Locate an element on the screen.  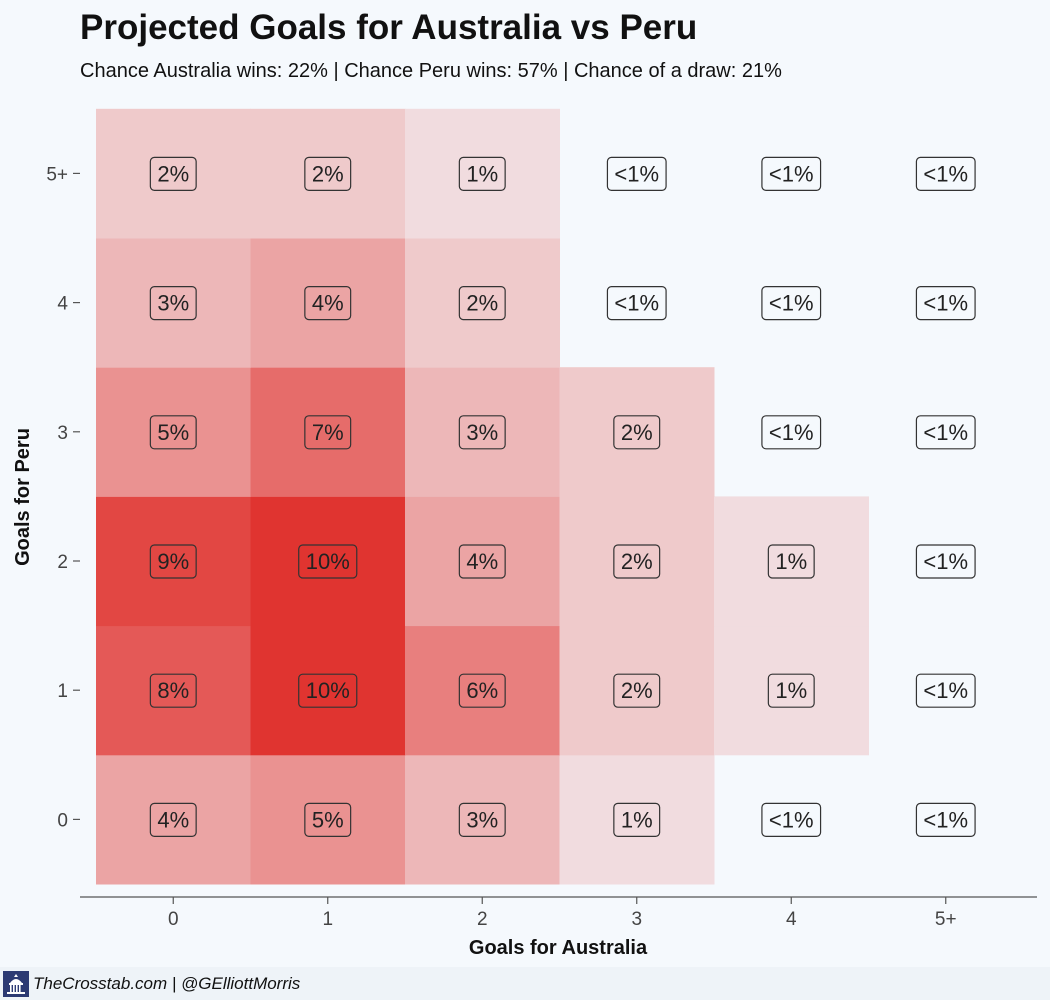
cell-label: 9% is located at coordinates (173, 561).